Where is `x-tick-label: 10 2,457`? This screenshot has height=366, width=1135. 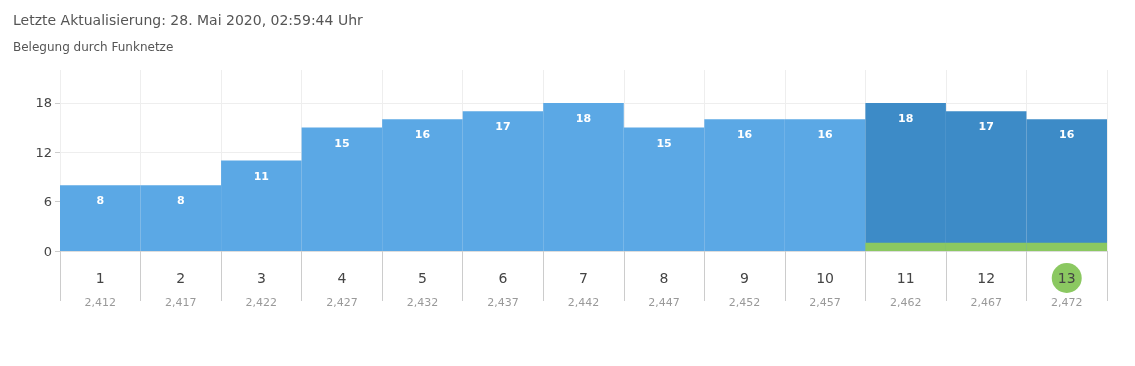
x-tick-label: 10 2,457 is located at coordinates (825, 289).